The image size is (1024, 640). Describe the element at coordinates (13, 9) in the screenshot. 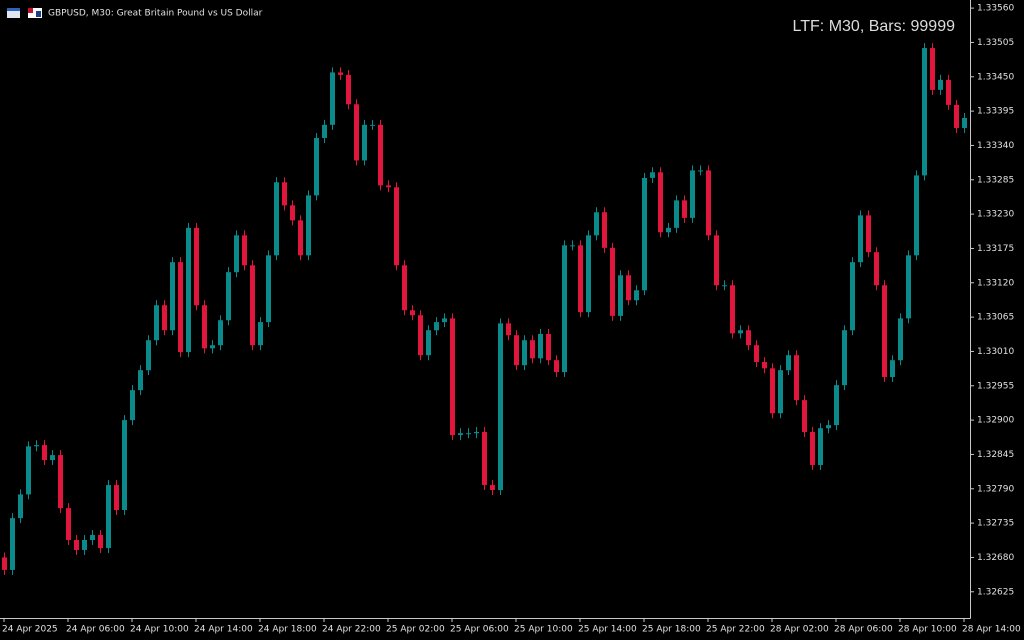

I see `icon-top` at that location.